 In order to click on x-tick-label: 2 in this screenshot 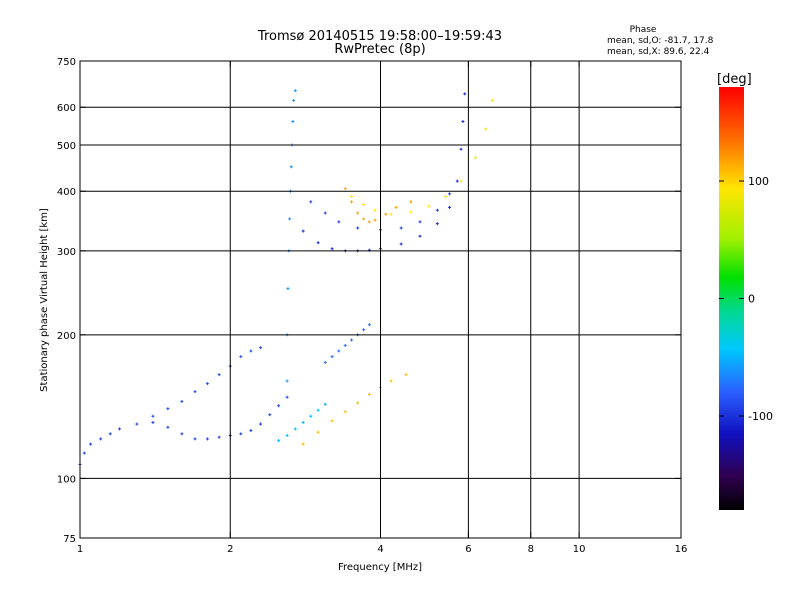, I will do `click(230, 549)`.